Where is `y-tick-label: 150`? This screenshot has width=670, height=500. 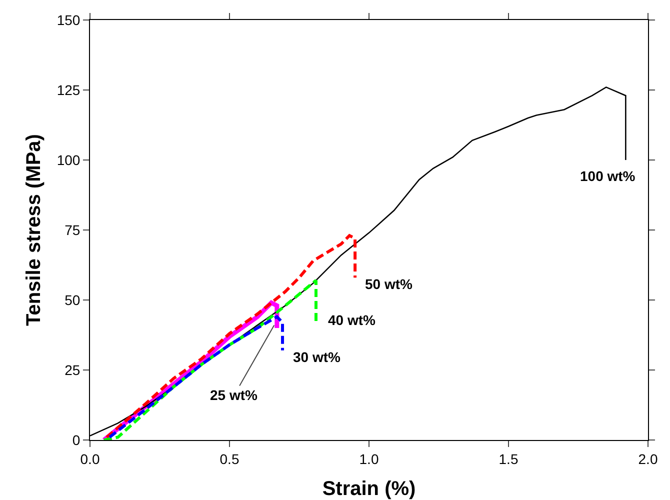 y-tick-label: 150 is located at coordinates (68, 20).